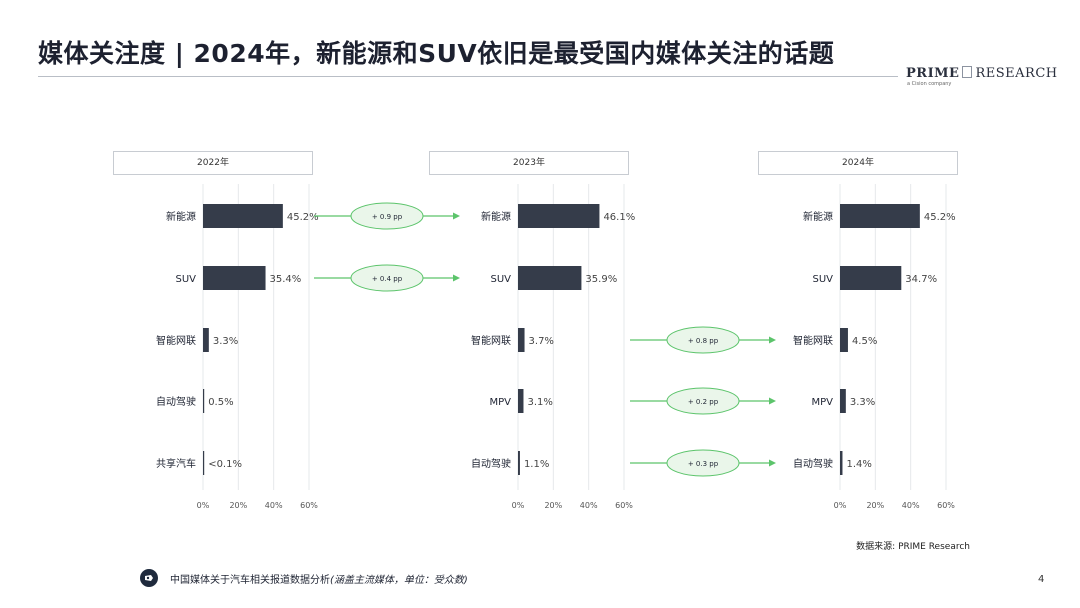 Image resolution: width=1080 pixels, height=608 pixels. Describe the element at coordinates (921, 279) in the screenshot. I see `data-label: 34.7%` at that location.